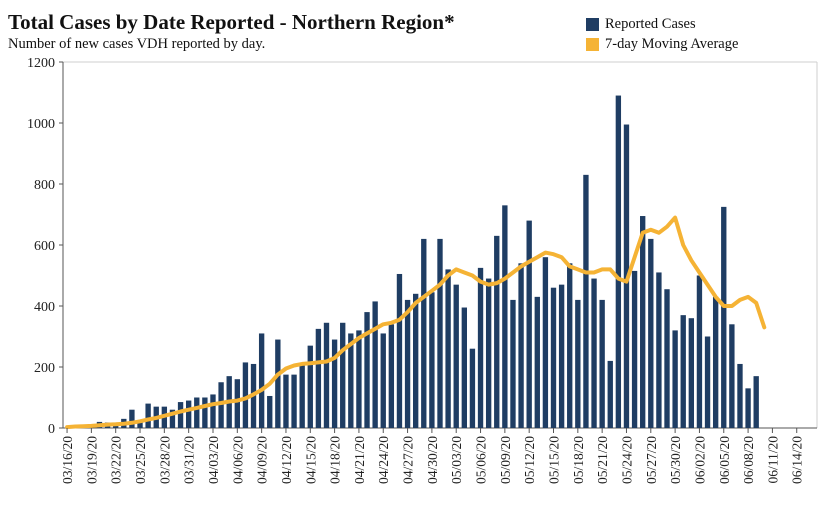 The height and width of the screenshot is (507, 832). Describe the element at coordinates (408, 460) in the screenshot. I see `x-tick-label: 04/27/20` at that location.